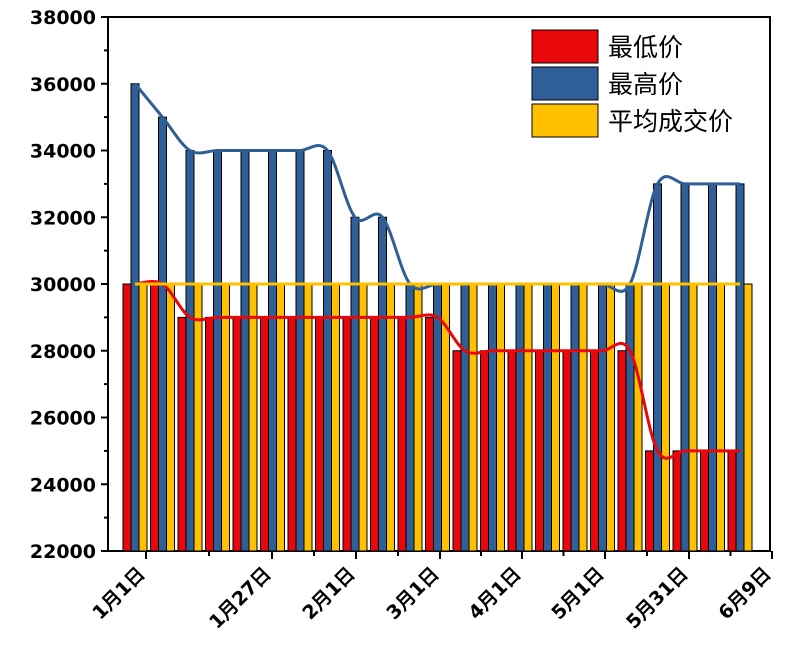 The image size is (808, 665). Describe the element at coordinates (63, 552) in the screenshot. I see `y-tick-label: 22000` at that location.